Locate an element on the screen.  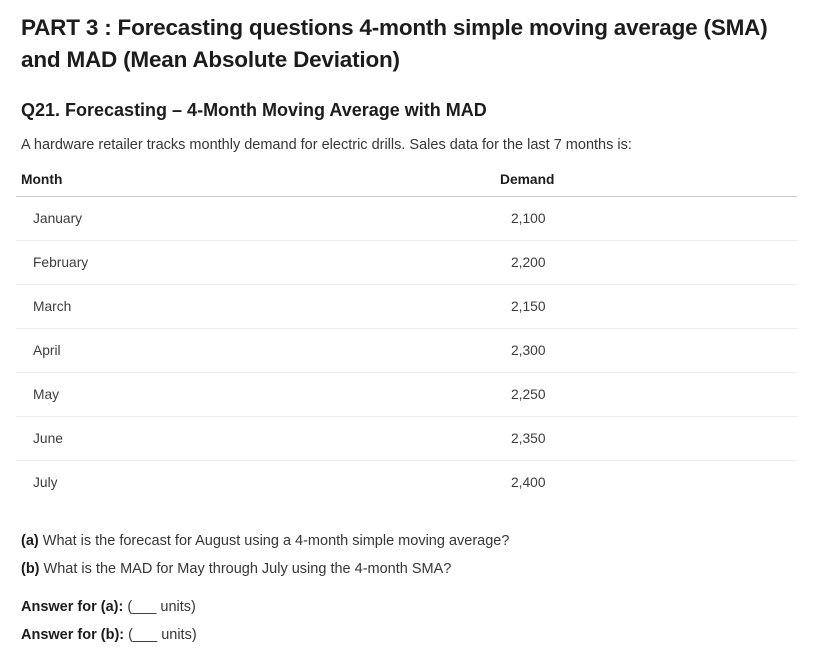
table-row: January 2,100 is located at coordinates (406, 218).